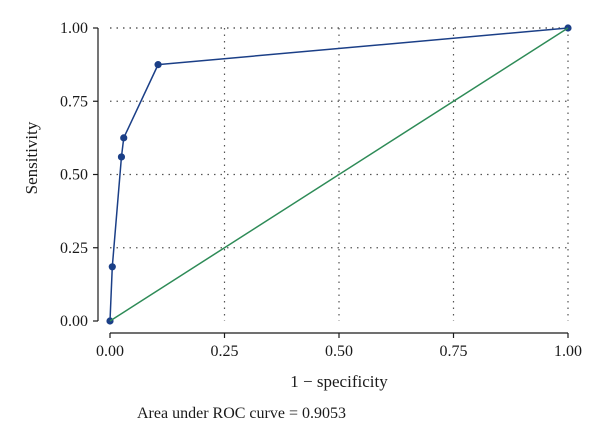  I want to click on y-tick-label-4: 1.00, so click(74, 28).